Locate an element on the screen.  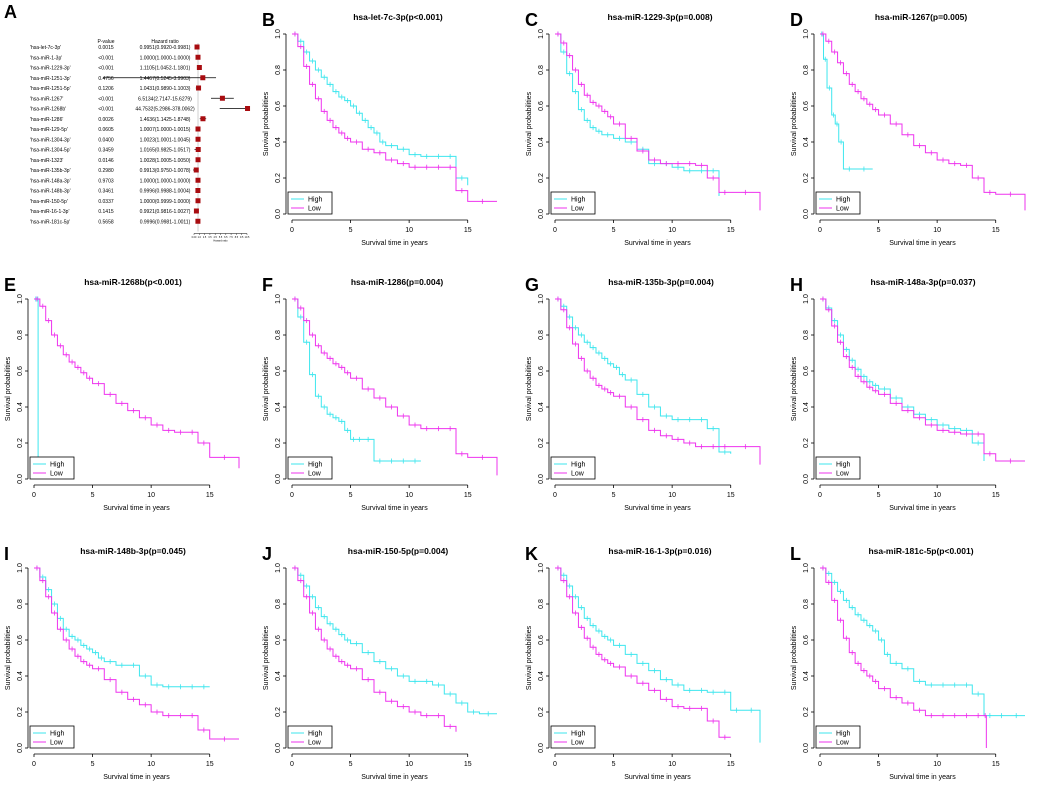
forest-pvalue: 0.1206 is located at coordinates (106, 89).